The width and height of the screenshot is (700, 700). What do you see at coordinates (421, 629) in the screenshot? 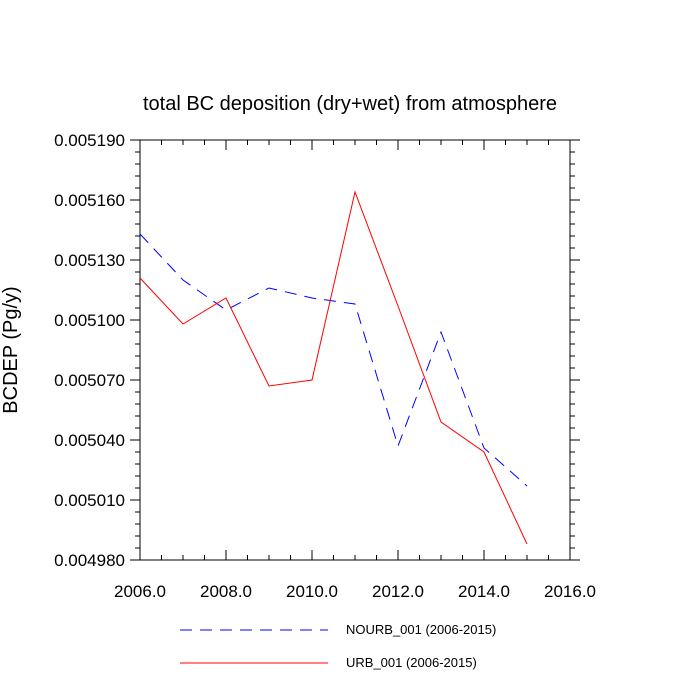
I see `legend-label-1: NOURB_001 (2006-2015)` at bounding box center [421, 629].